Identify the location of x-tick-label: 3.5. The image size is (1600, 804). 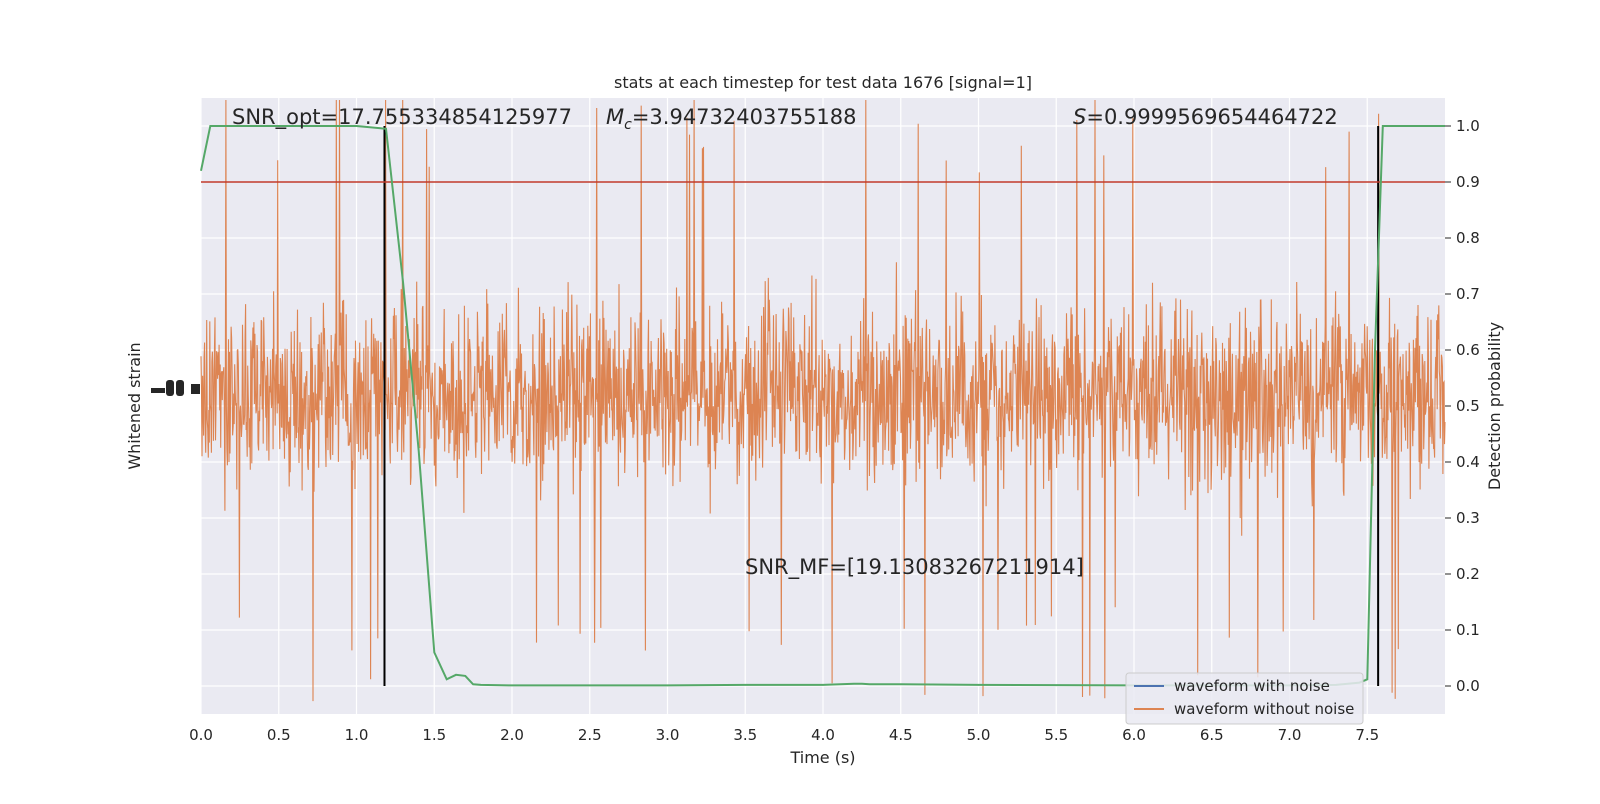
(745, 735).